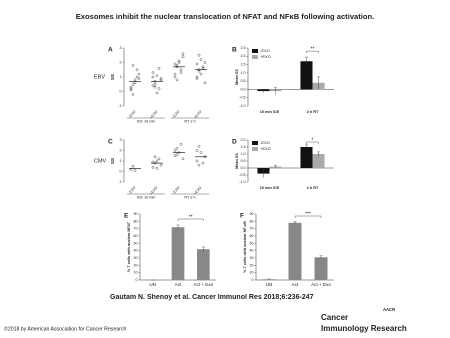 Image resolution: width=450 pixels, height=338 pixels. What do you see at coordinates (243, 154) in the screenshot?
I see `y-tick-label: 1.0` at bounding box center [243, 154].